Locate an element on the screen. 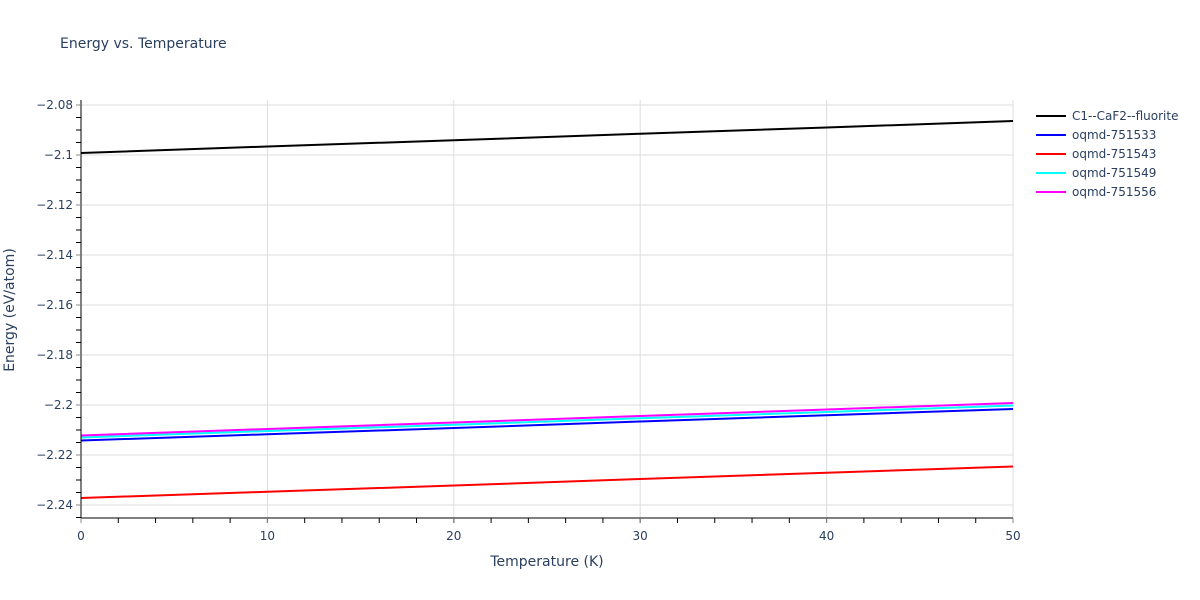  legend-label: oqmd-751556 is located at coordinates (1114, 191).